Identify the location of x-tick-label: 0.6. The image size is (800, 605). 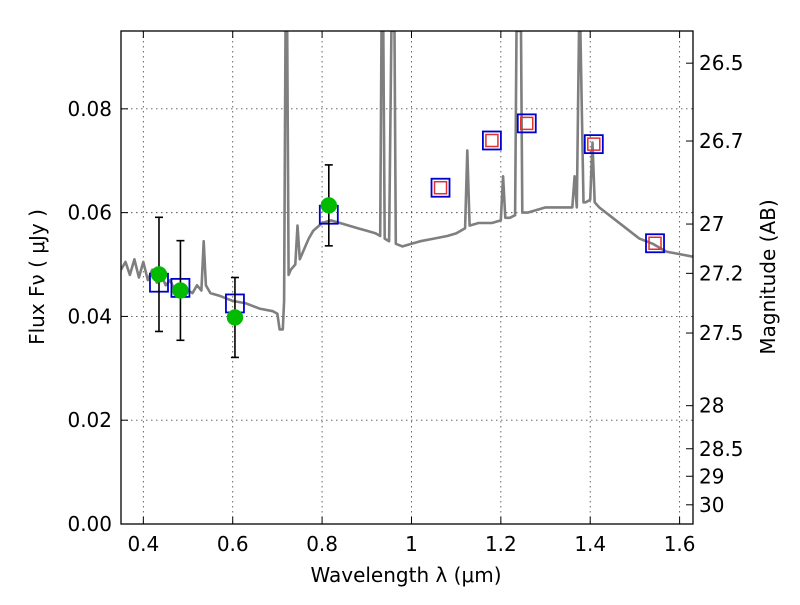
(233, 544).